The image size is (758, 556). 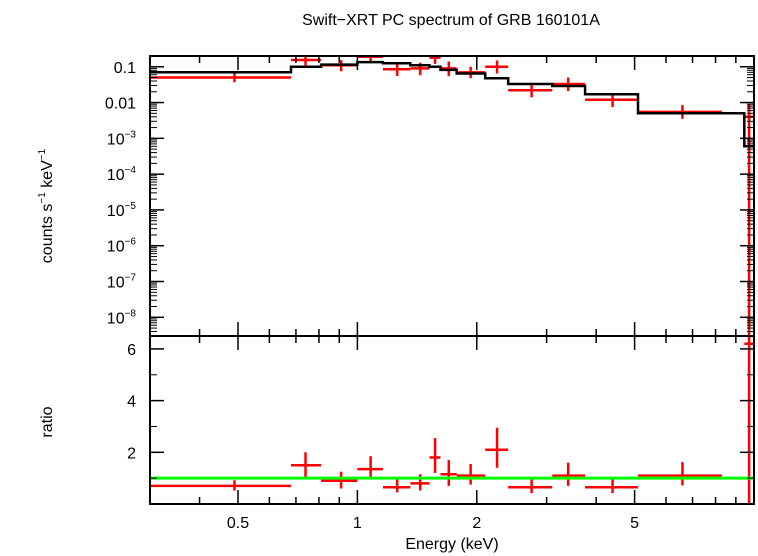 I want to click on top-model-group, so click(x=452, y=104).